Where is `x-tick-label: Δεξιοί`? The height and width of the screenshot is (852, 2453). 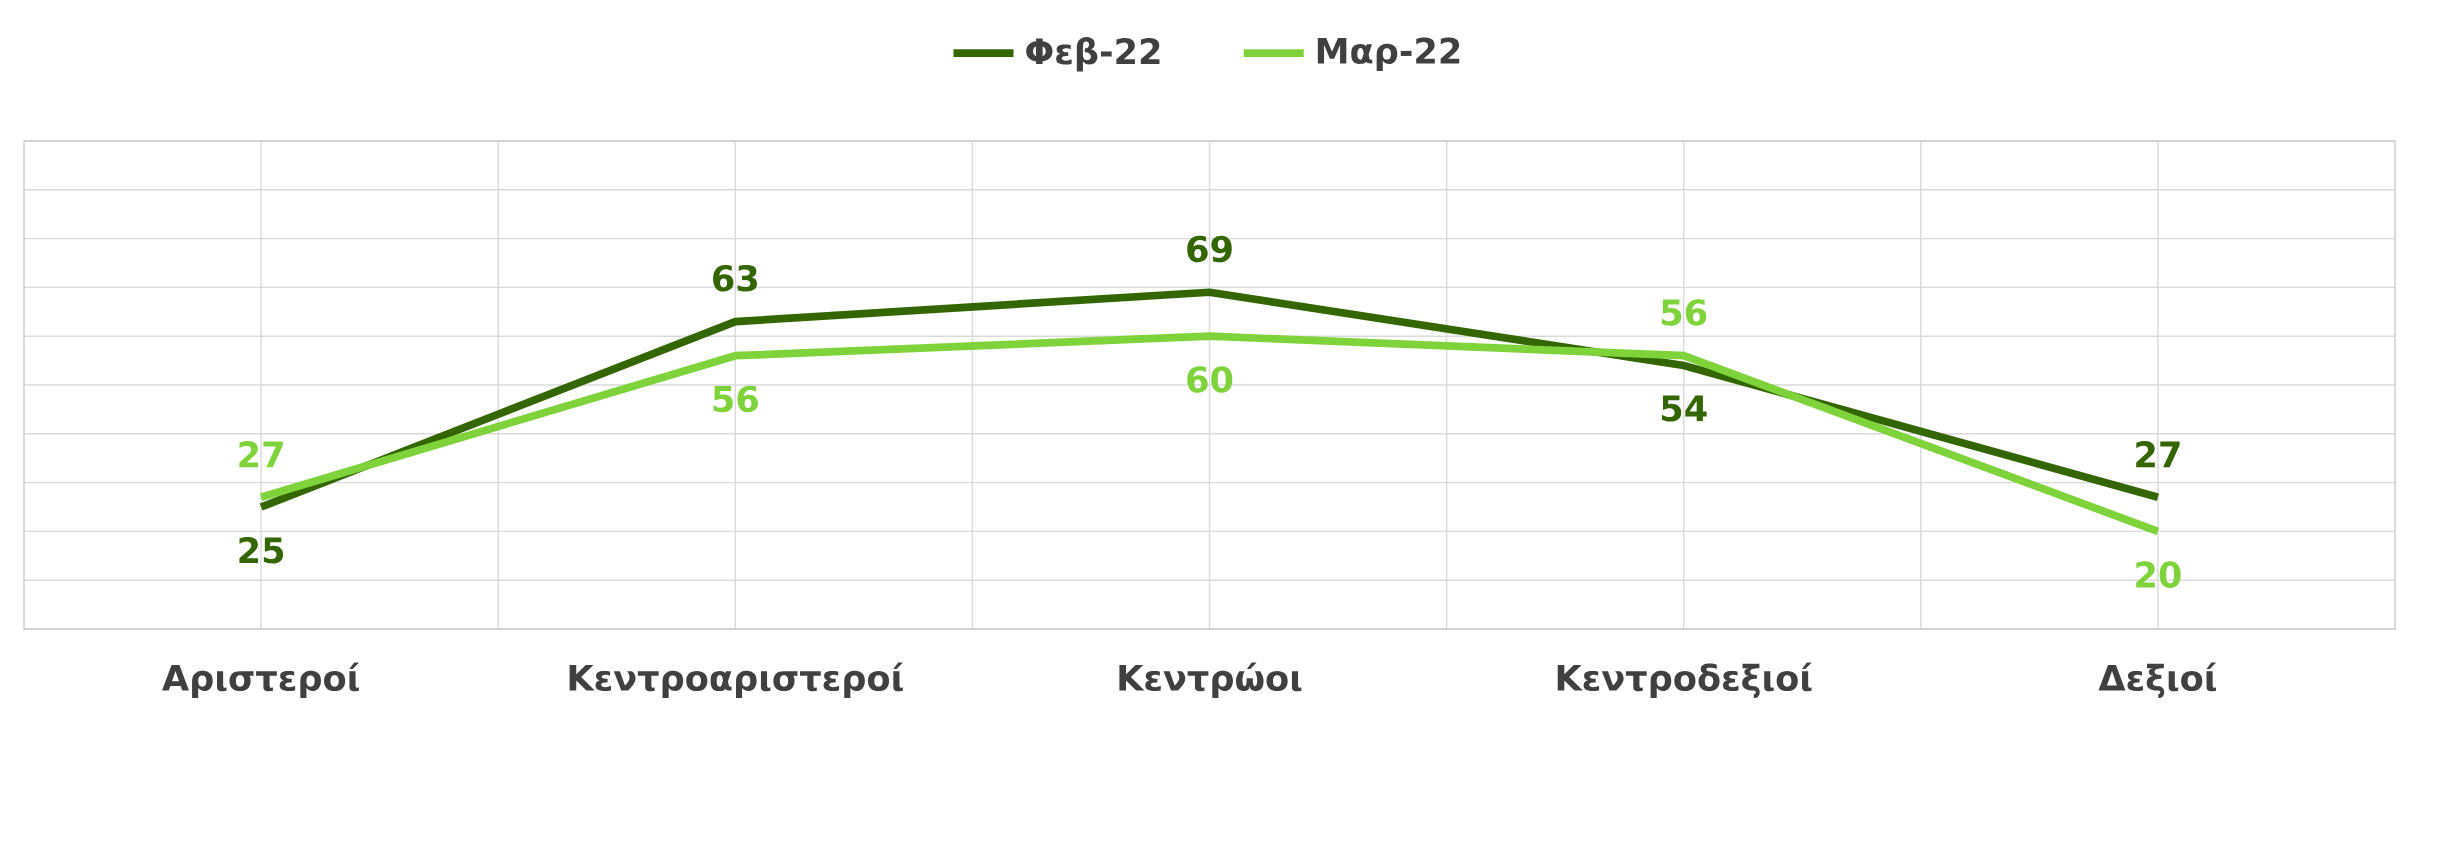
x-tick-label: Δεξιοί is located at coordinates (2157, 680).